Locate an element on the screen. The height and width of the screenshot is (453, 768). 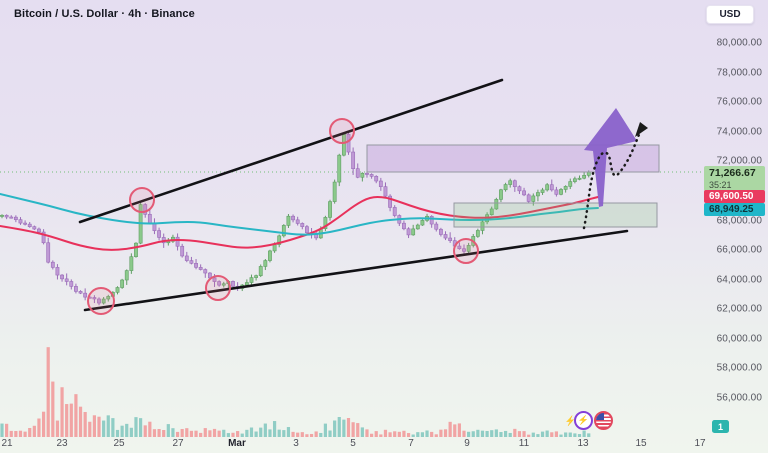
time-axis-label: Mar is located at coordinates (237, 443).